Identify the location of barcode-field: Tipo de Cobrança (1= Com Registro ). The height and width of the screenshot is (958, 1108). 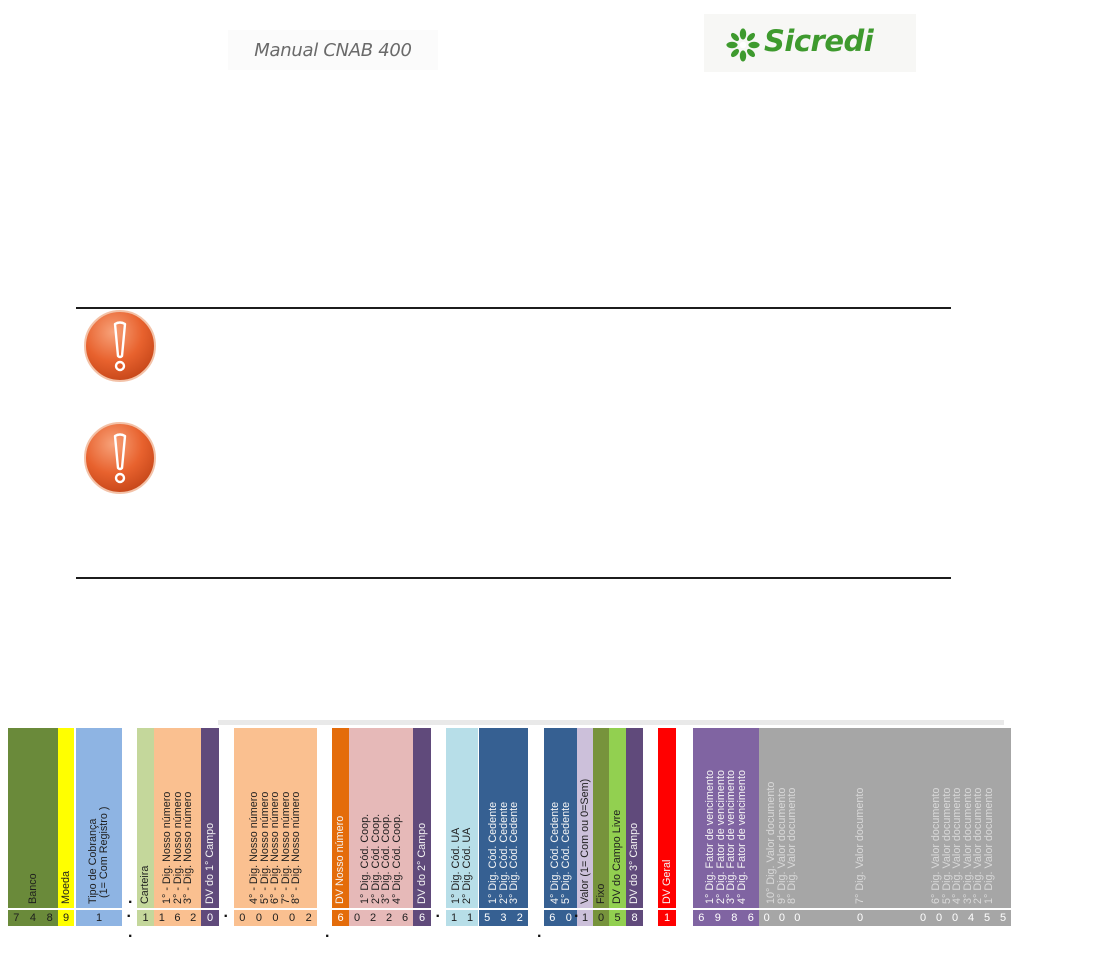
(99, 818).